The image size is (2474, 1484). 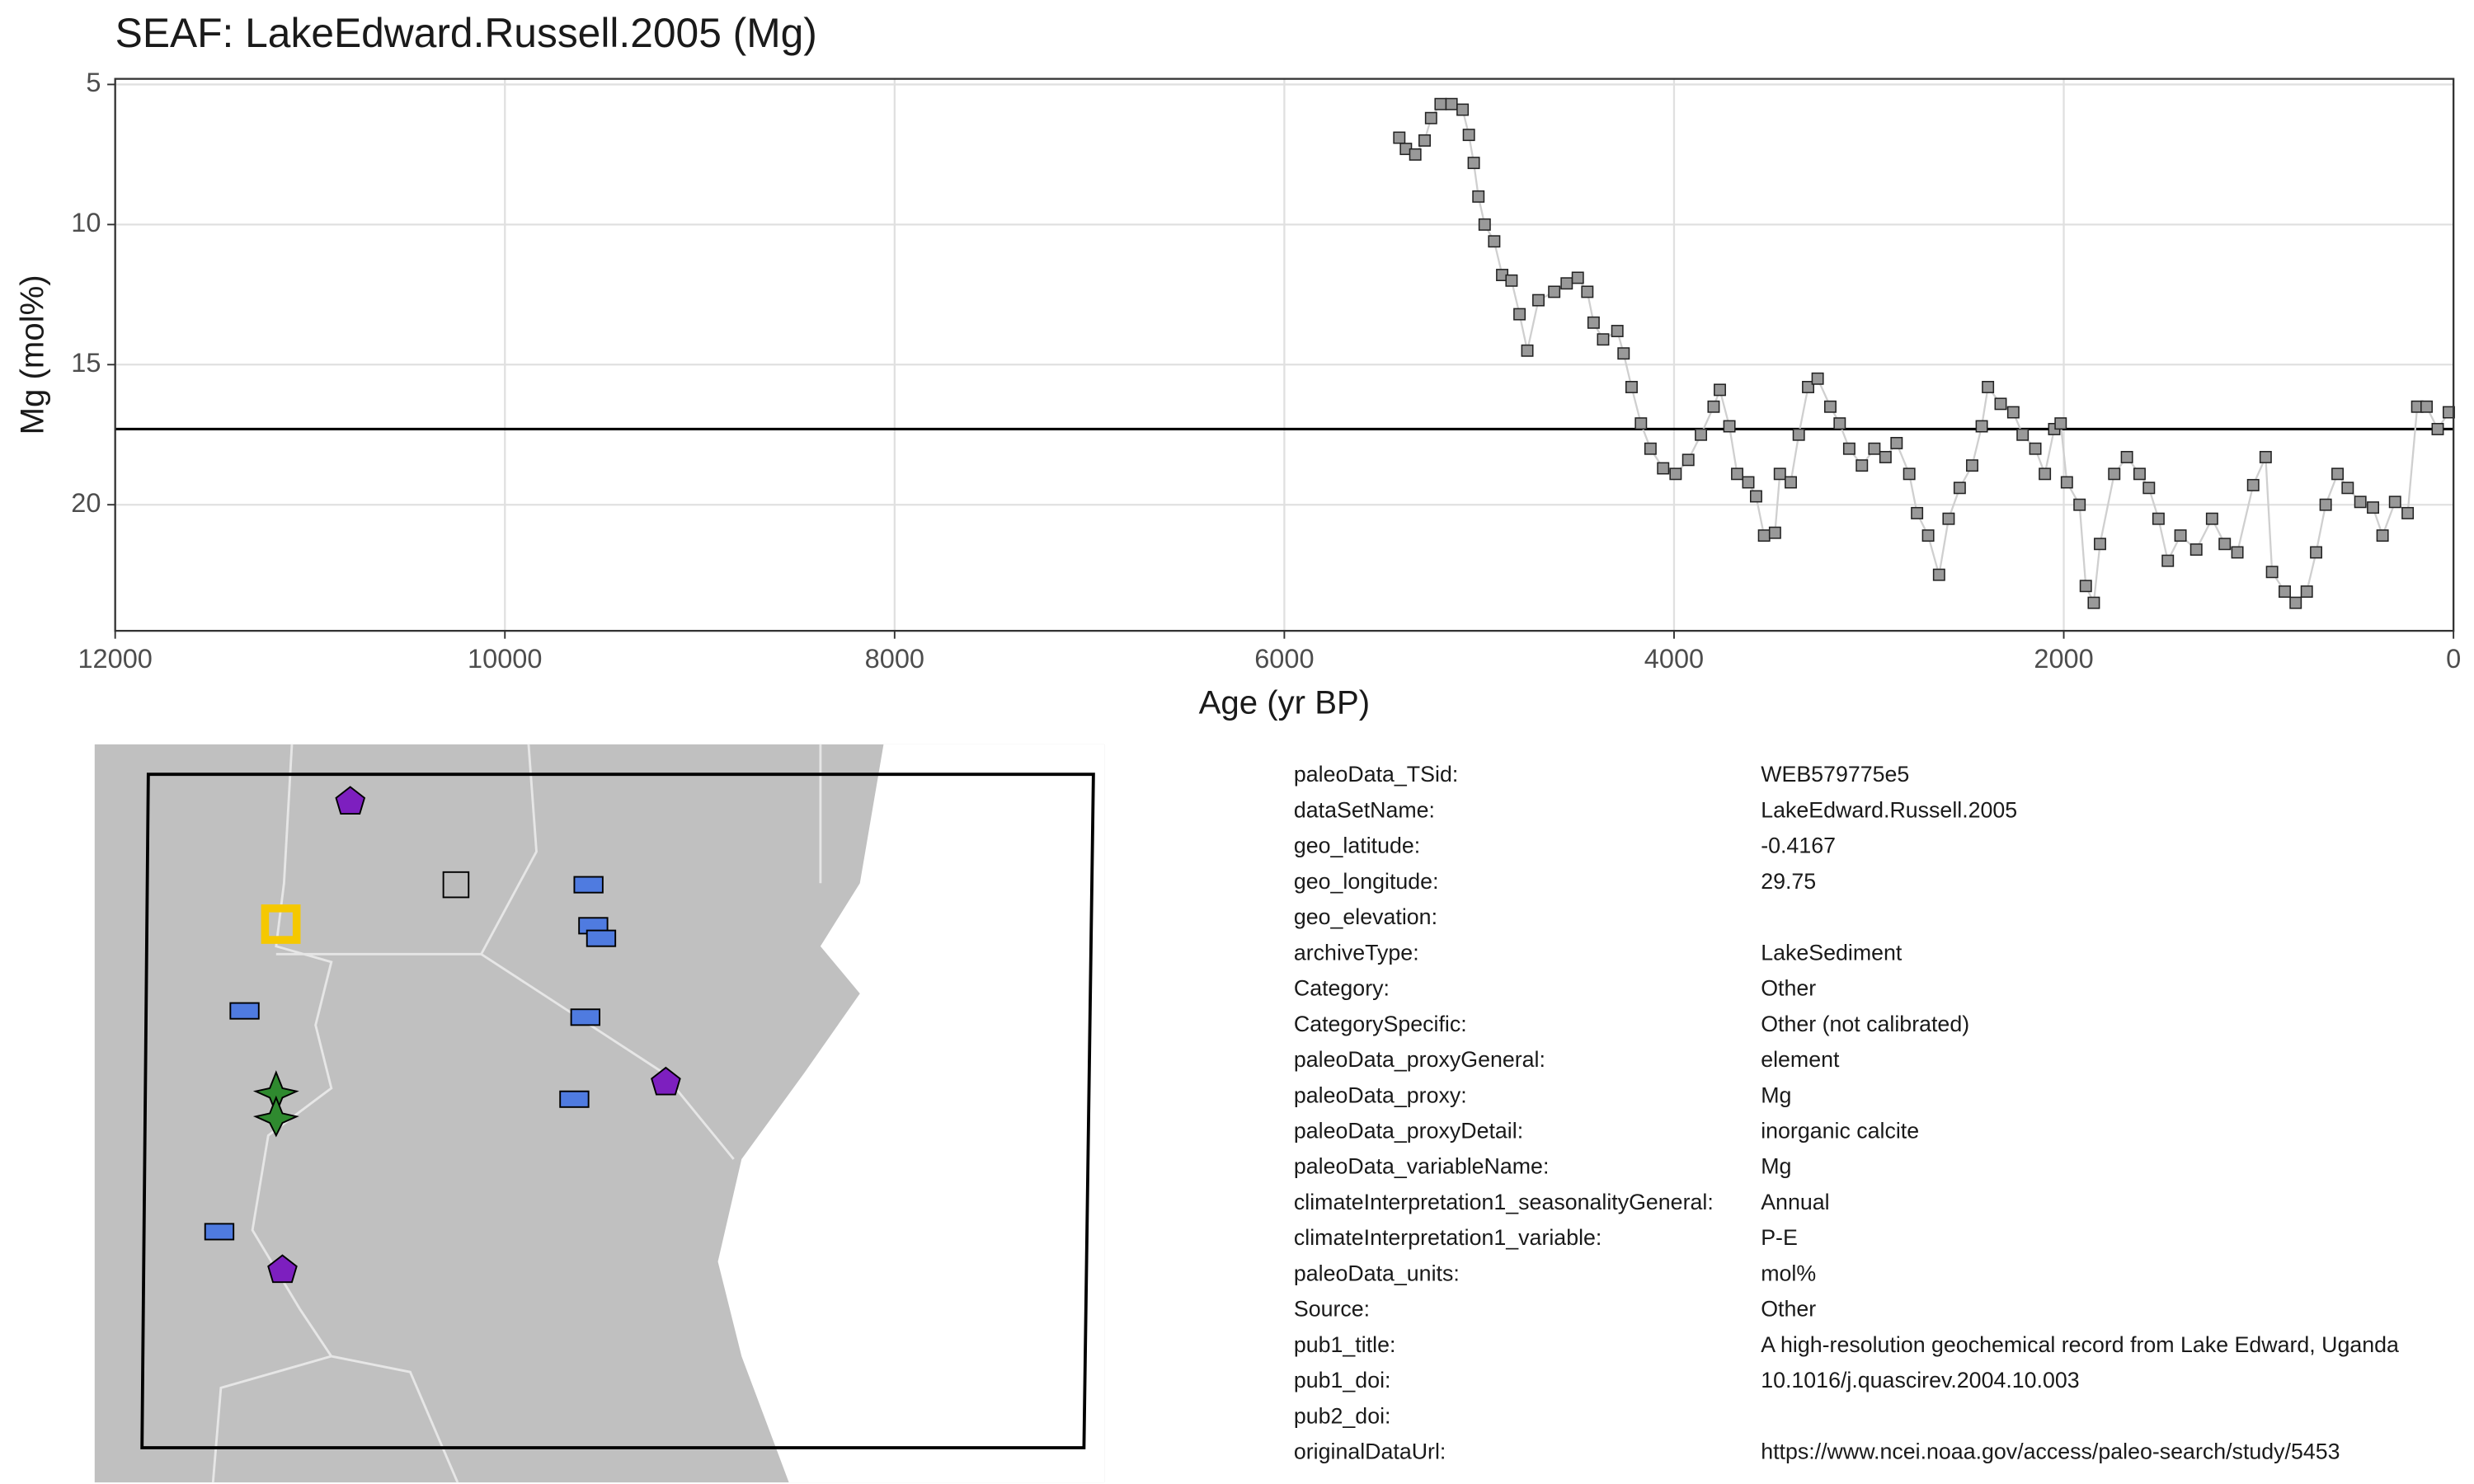 I want to click on metadata-key: paleoData_variableName:, so click(x=1422, y=1166).